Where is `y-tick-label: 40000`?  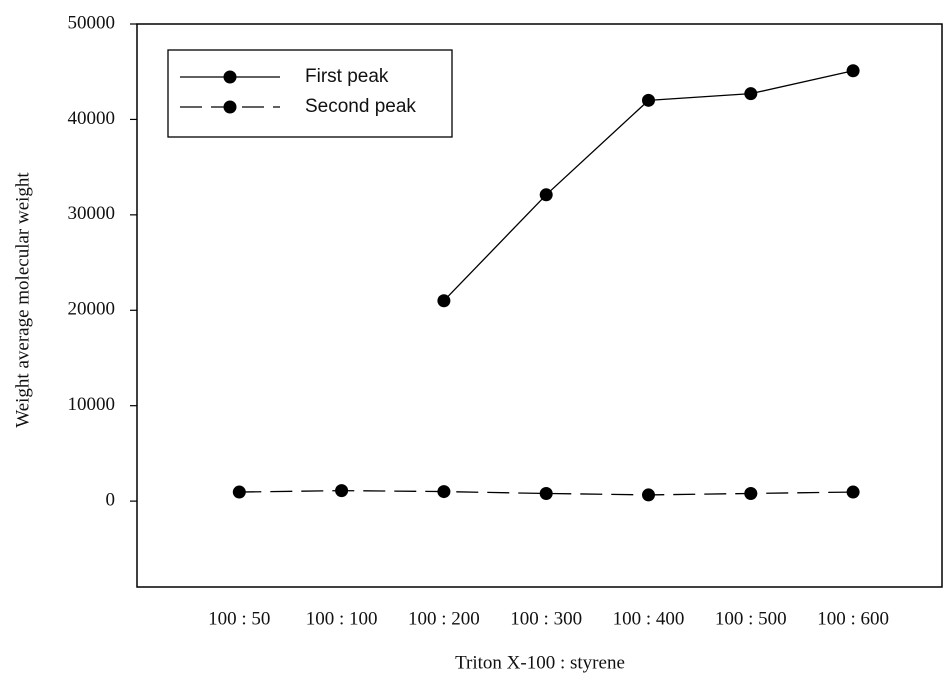
y-tick-label: 40000 is located at coordinates (92, 118).